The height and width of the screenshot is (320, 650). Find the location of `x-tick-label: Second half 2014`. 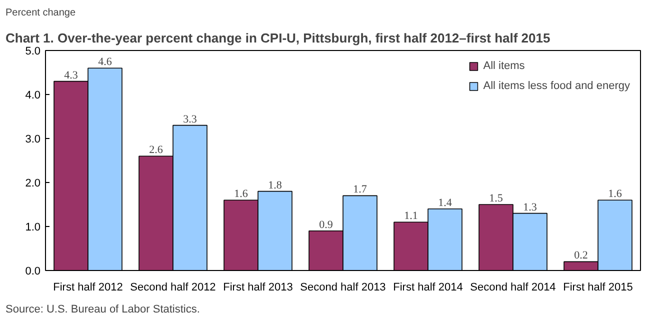

x-tick-label: Second half 2014 is located at coordinates (513, 288).